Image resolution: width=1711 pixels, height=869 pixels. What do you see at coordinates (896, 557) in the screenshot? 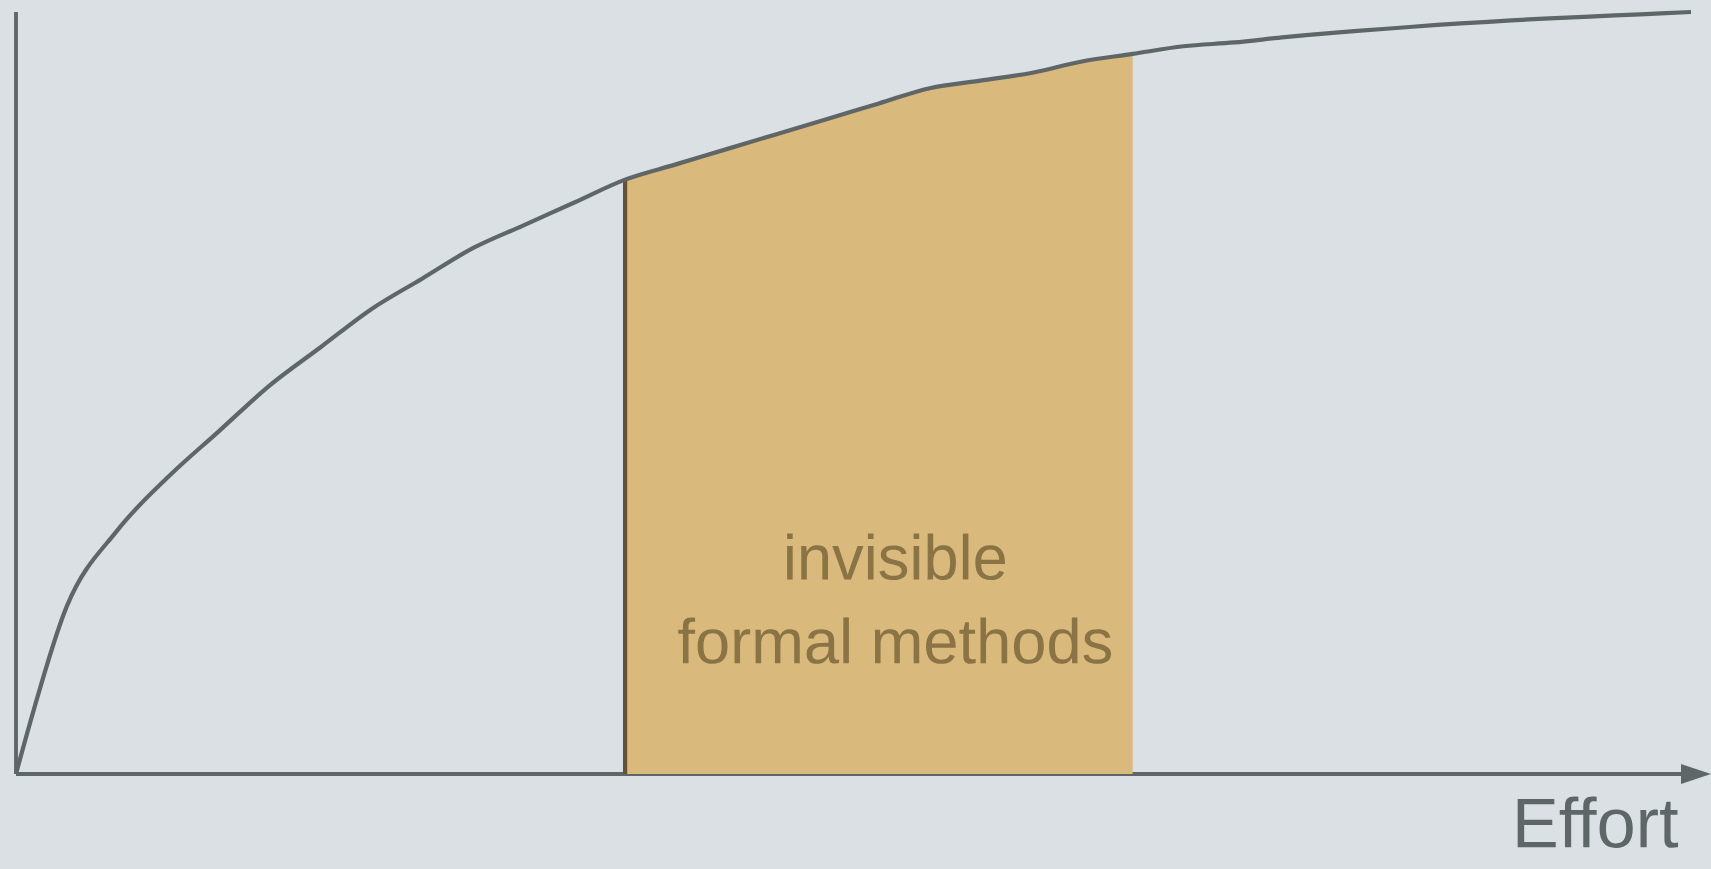
I see `annotation: invisible` at bounding box center [896, 557].